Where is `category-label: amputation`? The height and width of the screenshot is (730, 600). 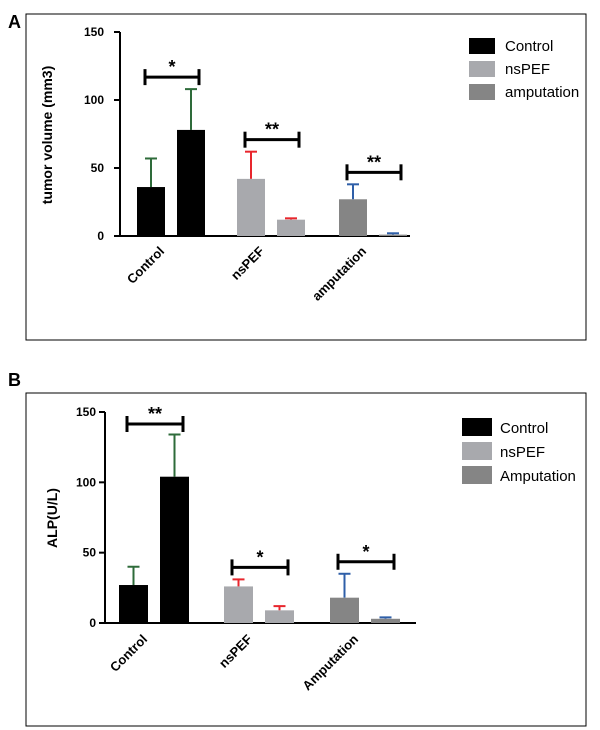 category-label: amputation is located at coordinates (339, 273).